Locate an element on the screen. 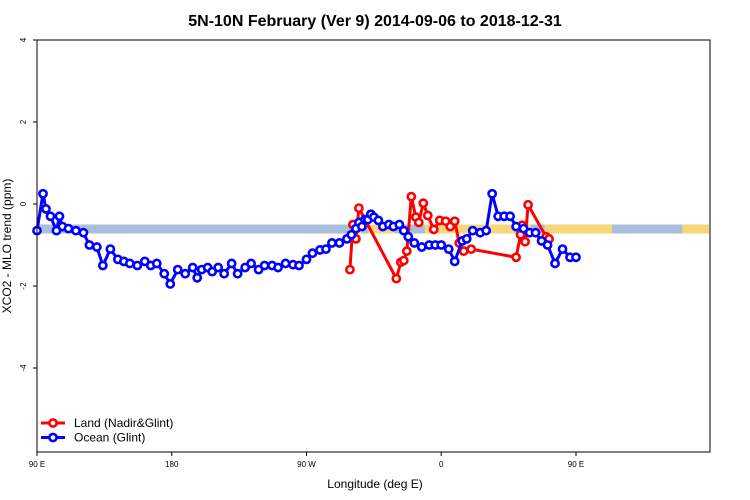 This screenshot has width=750, height=500. legend-label-0: Land (Nadir&Glint) is located at coordinates (123, 423).